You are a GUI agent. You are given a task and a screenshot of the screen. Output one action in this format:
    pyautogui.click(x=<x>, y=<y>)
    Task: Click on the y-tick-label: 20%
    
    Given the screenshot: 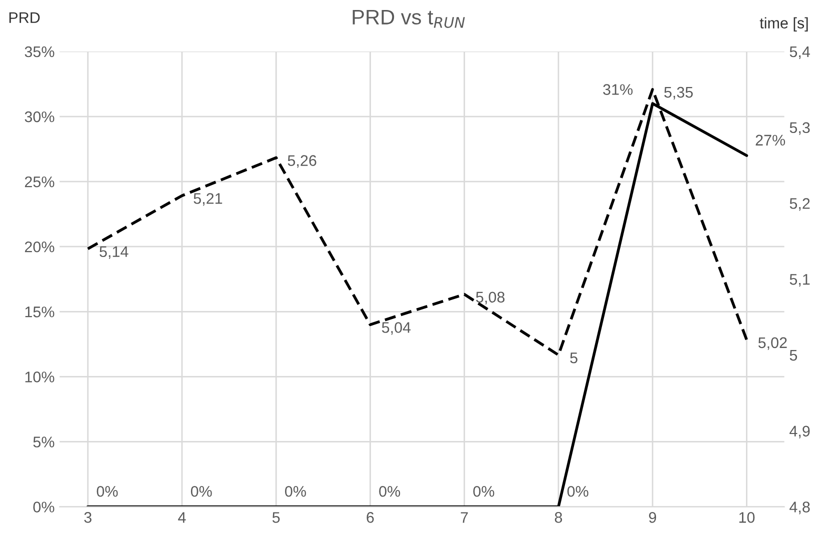 What is the action you would take?
    pyautogui.click(x=39, y=246)
    